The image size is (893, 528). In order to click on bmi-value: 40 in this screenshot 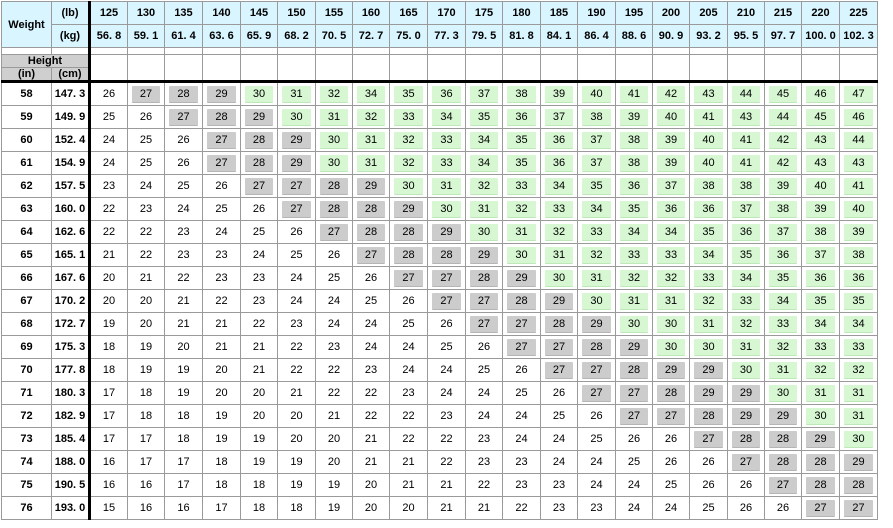, I will do `click(708, 140)`.